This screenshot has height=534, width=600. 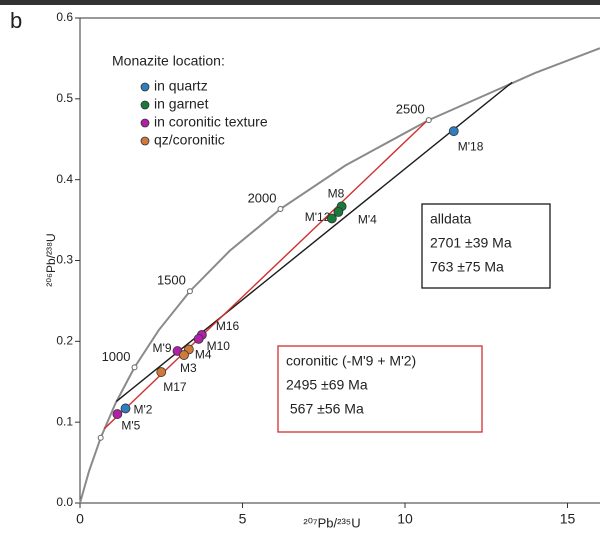 What do you see at coordinates (262, 197) in the screenshot?
I see `age-label: 2000` at bounding box center [262, 197].